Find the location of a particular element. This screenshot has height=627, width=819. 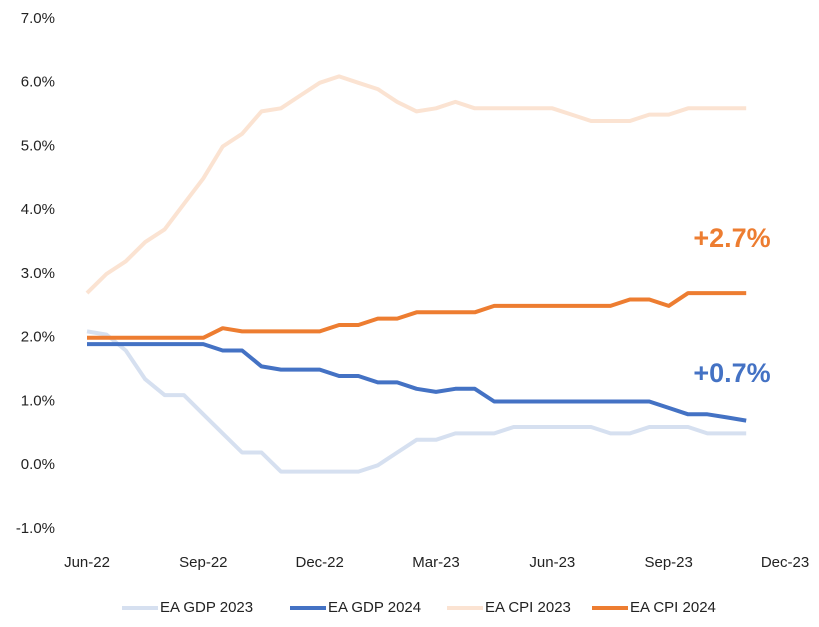

x-tick-label: Dec-22 is located at coordinates (319, 562).